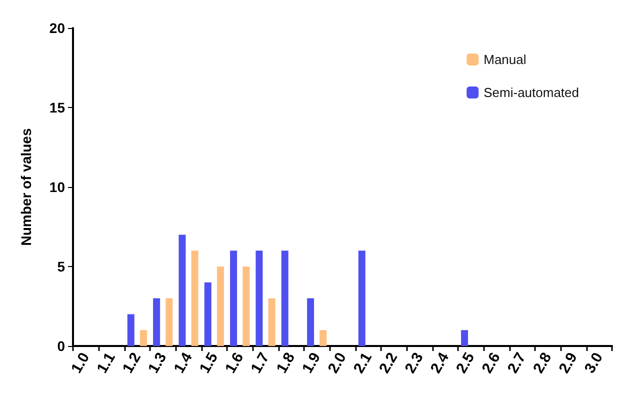  What do you see at coordinates (568, 363) in the screenshot?
I see `x-tick-label: 2.9` at bounding box center [568, 363].